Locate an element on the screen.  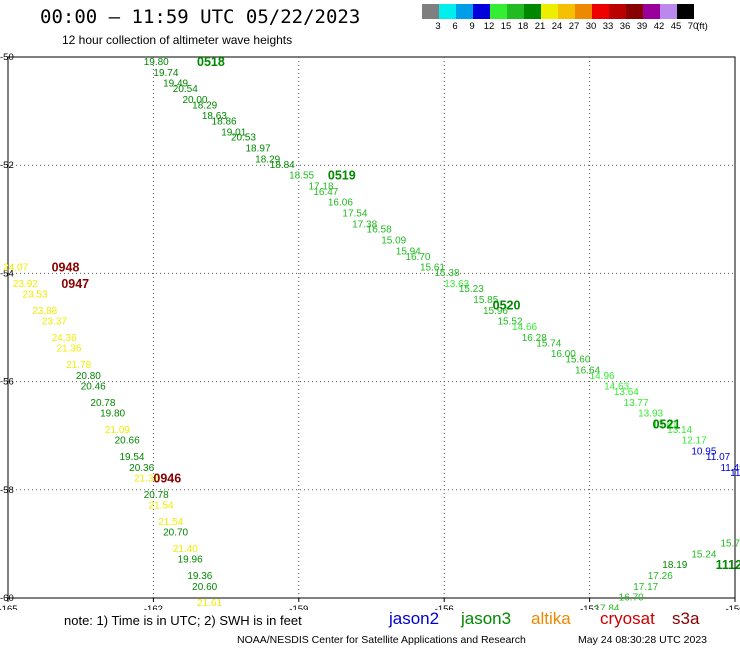
lon-tick-label: -153 is located at coordinates (589, 607).